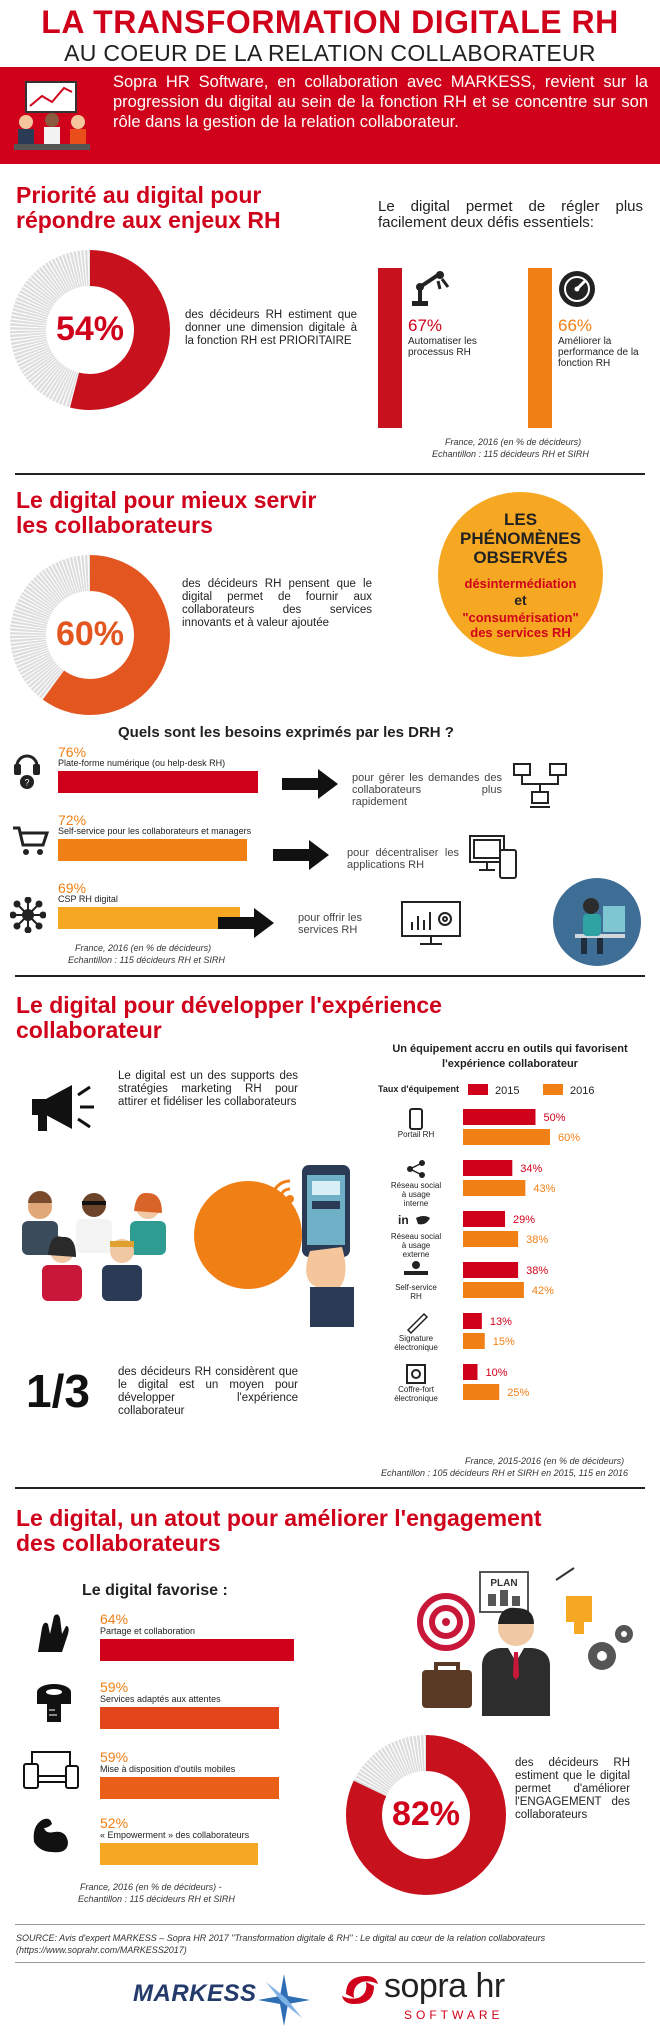 This screenshot has width=660, height=2037. Describe the element at coordinates (510, 454) in the screenshot. I see `s1-source2: Echantillon : 115 décideurs RH et SIRH` at that location.